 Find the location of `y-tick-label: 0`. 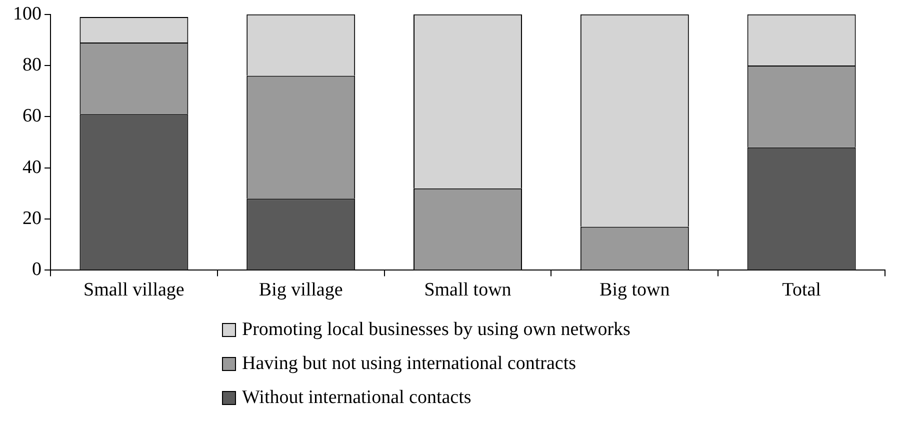

y-tick-label: 0 is located at coordinates (37, 269).